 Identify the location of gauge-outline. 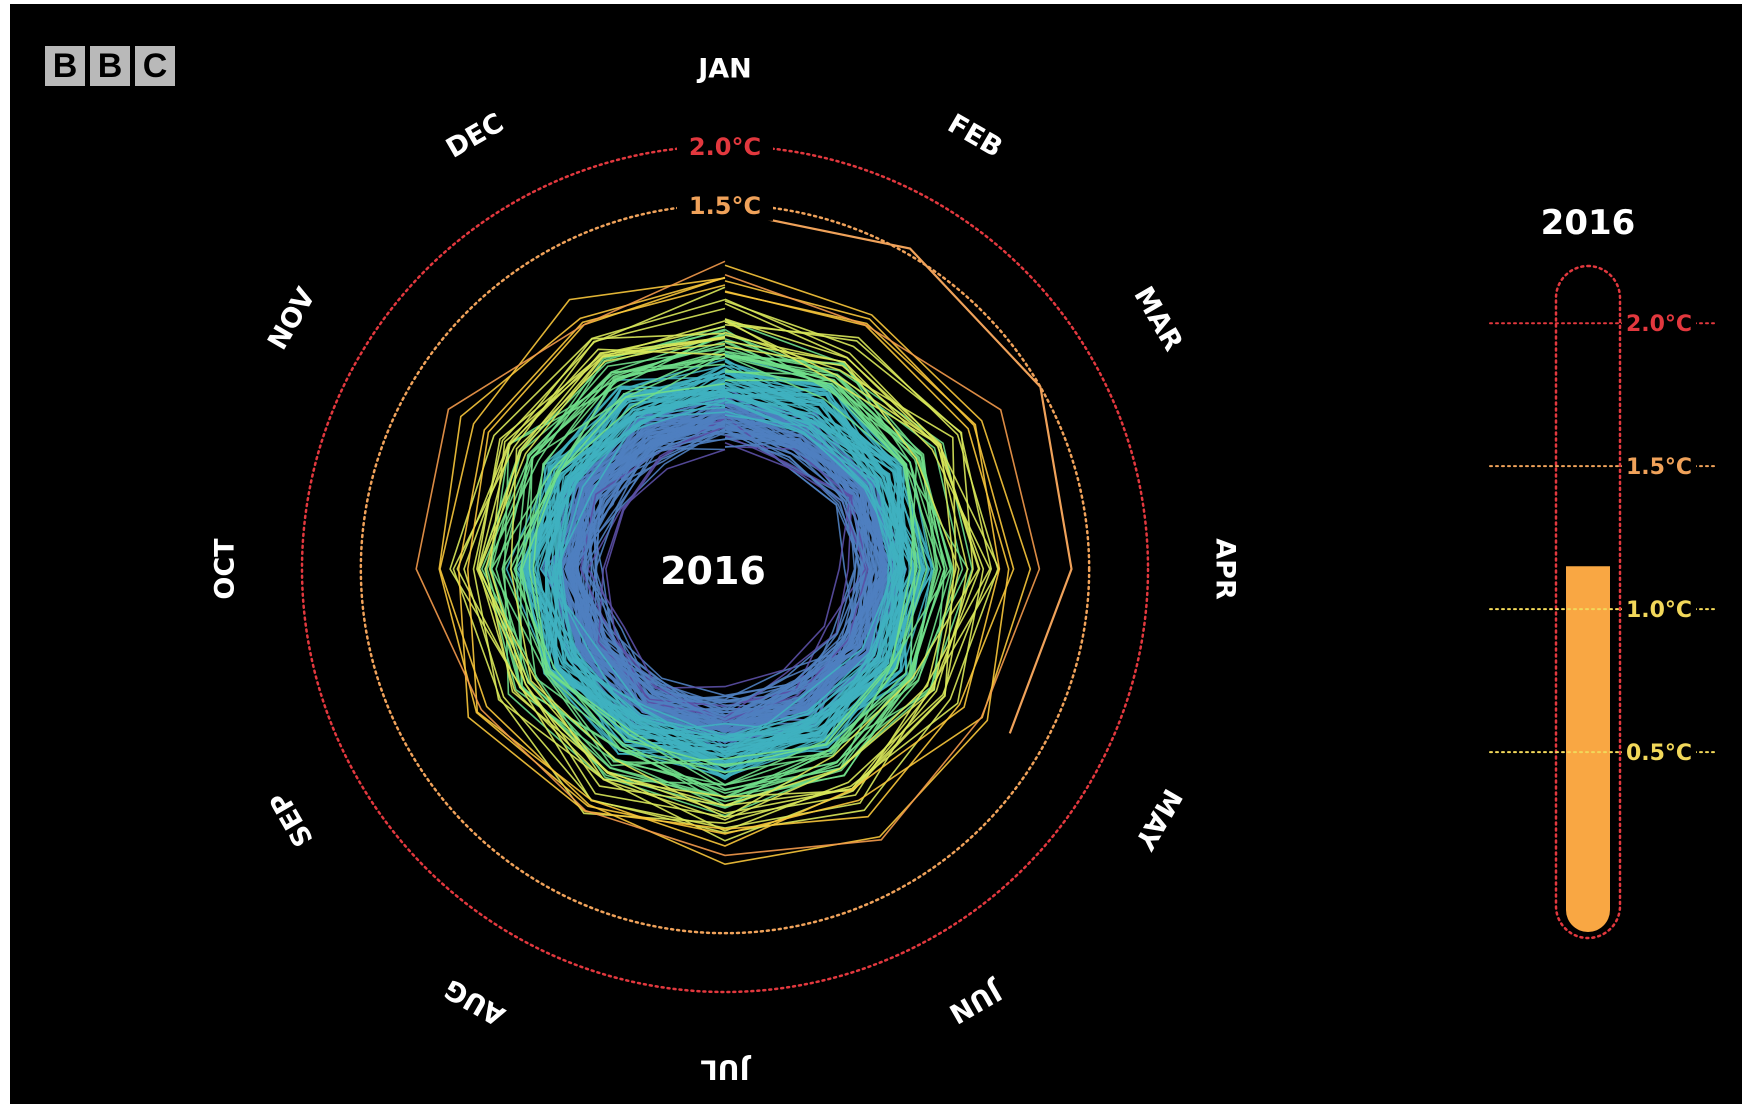
(1588, 602).